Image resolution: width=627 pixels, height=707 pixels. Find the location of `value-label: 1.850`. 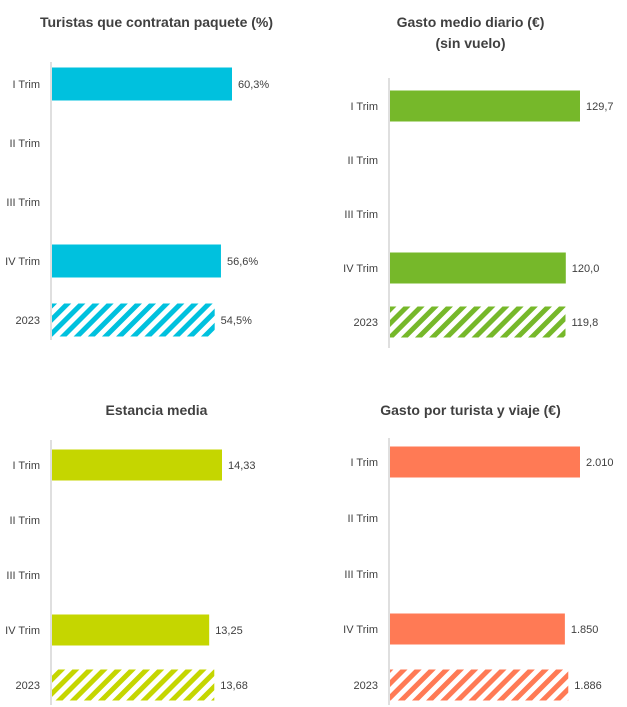

value-label: 1.850 is located at coordinates (585, 630).